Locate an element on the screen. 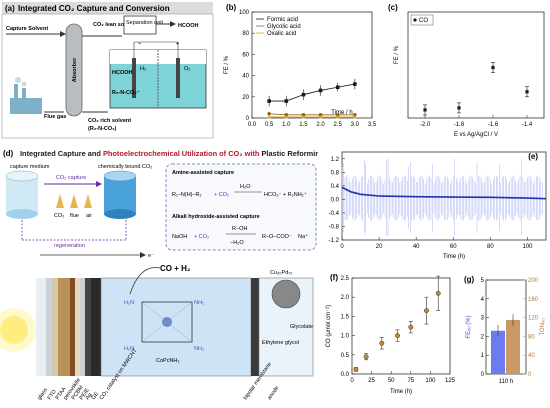 The width and height of the screenshot is (550, 408). y-tick-label: 100 is located at coordinates (244, 13).